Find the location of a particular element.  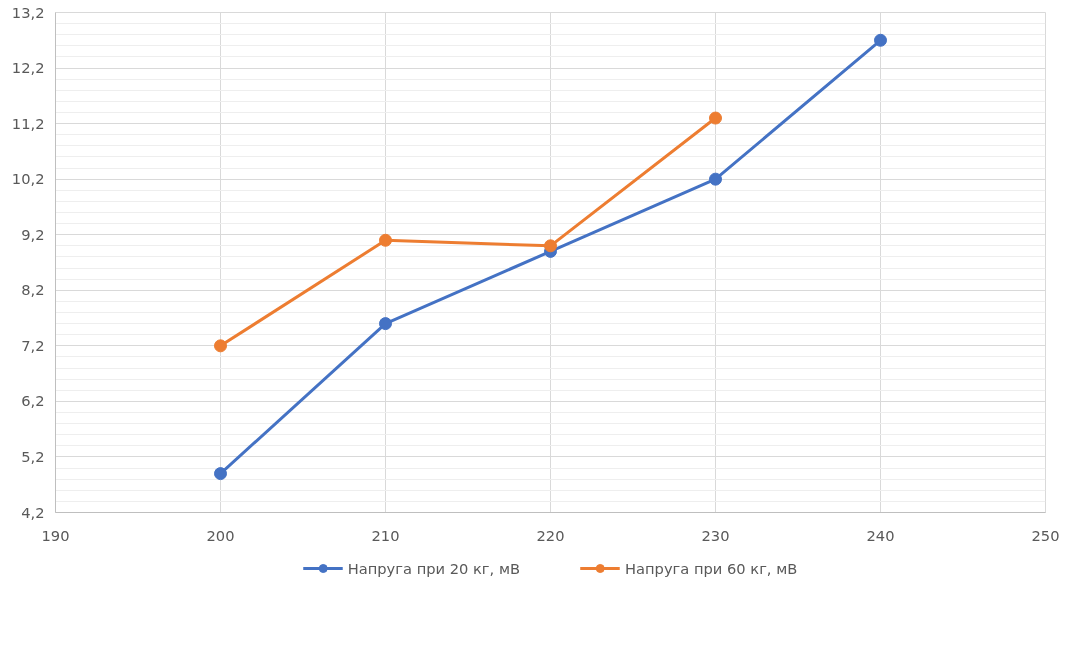

x-tick-label: 250 is located at coordinates (1045, 535).